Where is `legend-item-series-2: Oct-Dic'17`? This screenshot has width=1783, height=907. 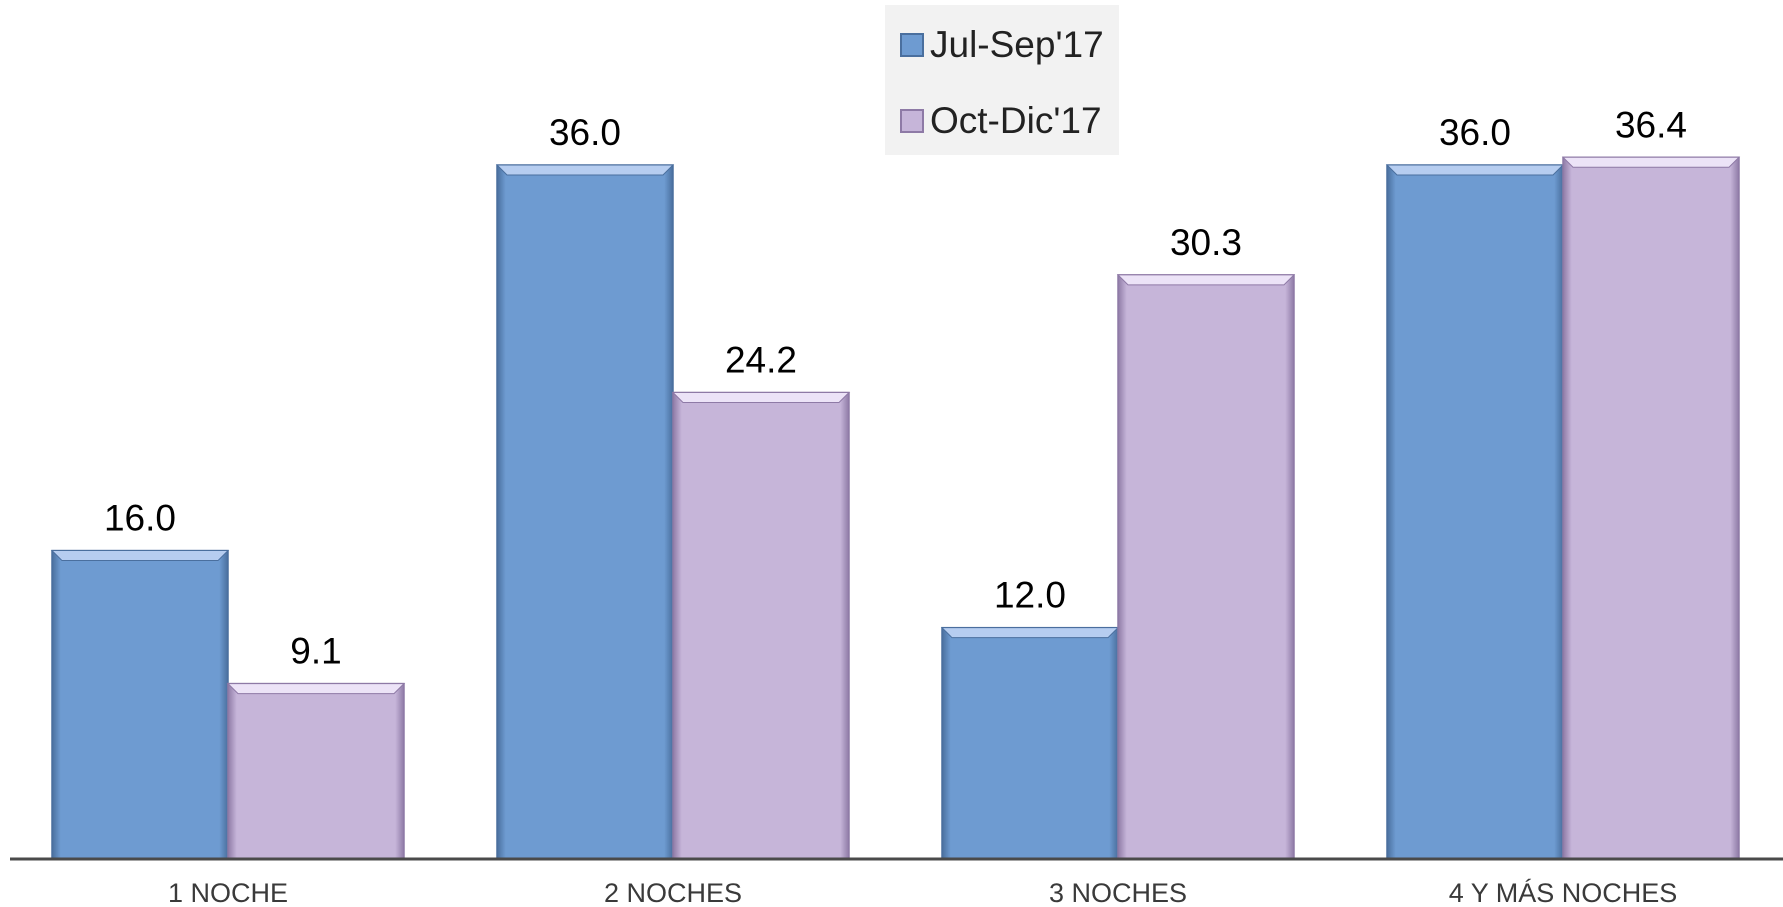 legend-item-series-2: Oct-Dic'17 is located at coordinates (1001, 120).